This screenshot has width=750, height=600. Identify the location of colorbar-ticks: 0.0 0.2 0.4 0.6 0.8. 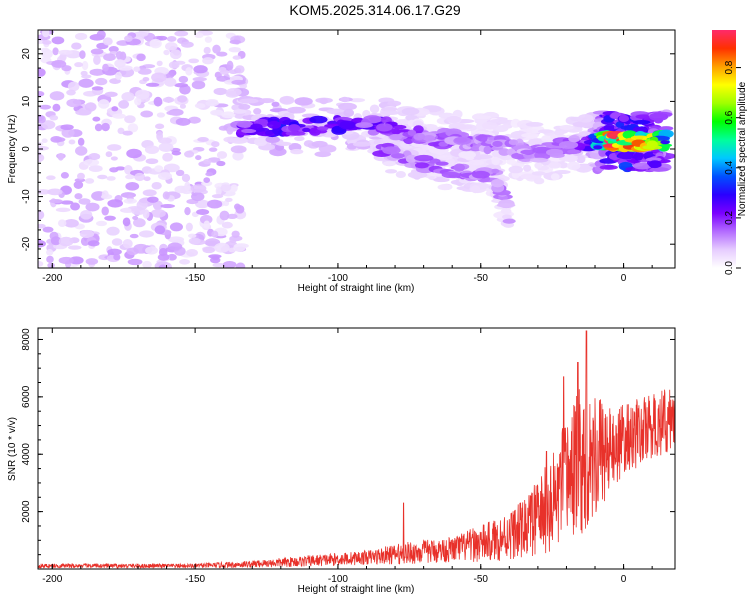
(732, 167).